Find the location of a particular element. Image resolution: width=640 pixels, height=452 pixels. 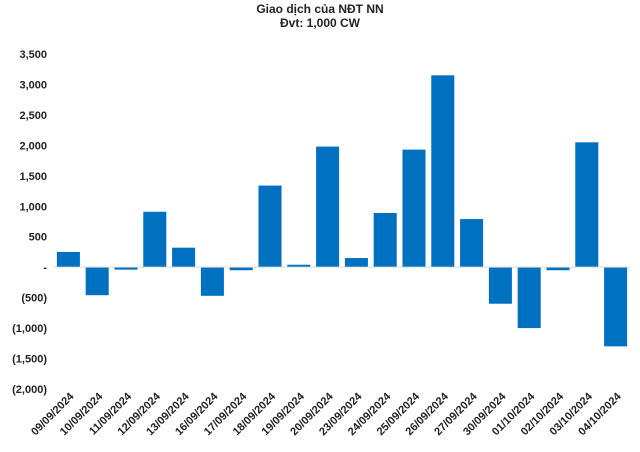

bar-09/09/2024 is located at coordinates (68, 259).